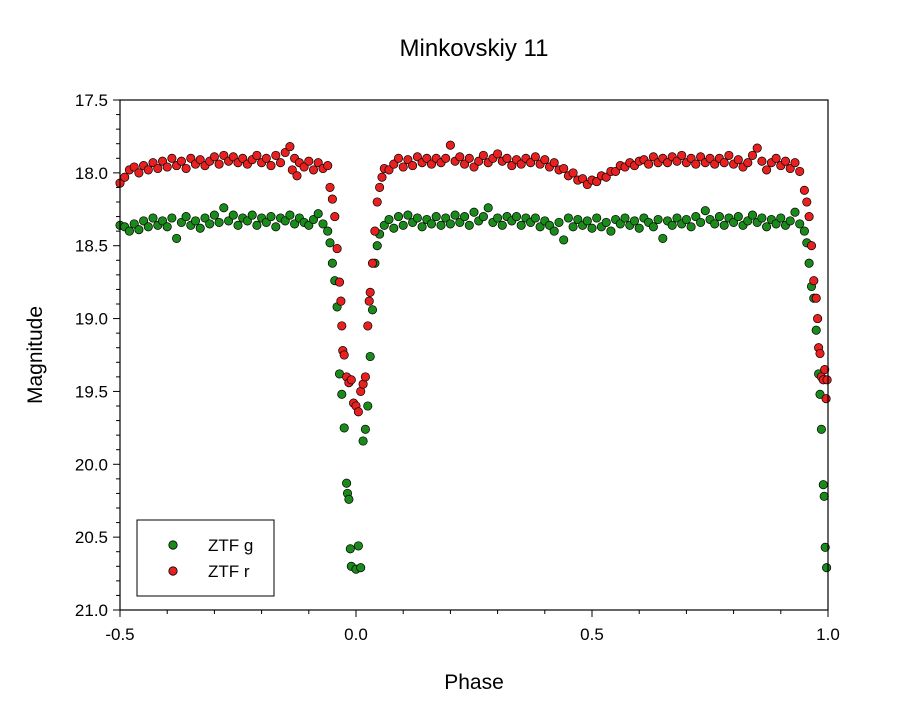 The height and width of the screenshot is (720, 900). What do you see at coordinates (91, 537) in the screenshot?
I see `y-tick-label: 20.5` at bounding box center [91, 537].